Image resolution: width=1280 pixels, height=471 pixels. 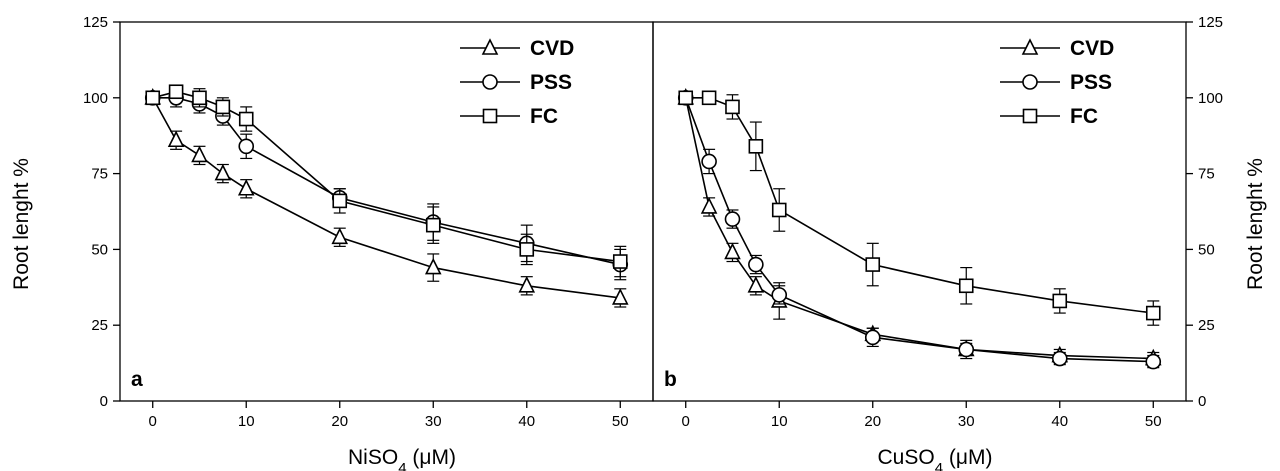 I want to click on panel-b-legend-label: CVD, so click(x=1092, y=48).